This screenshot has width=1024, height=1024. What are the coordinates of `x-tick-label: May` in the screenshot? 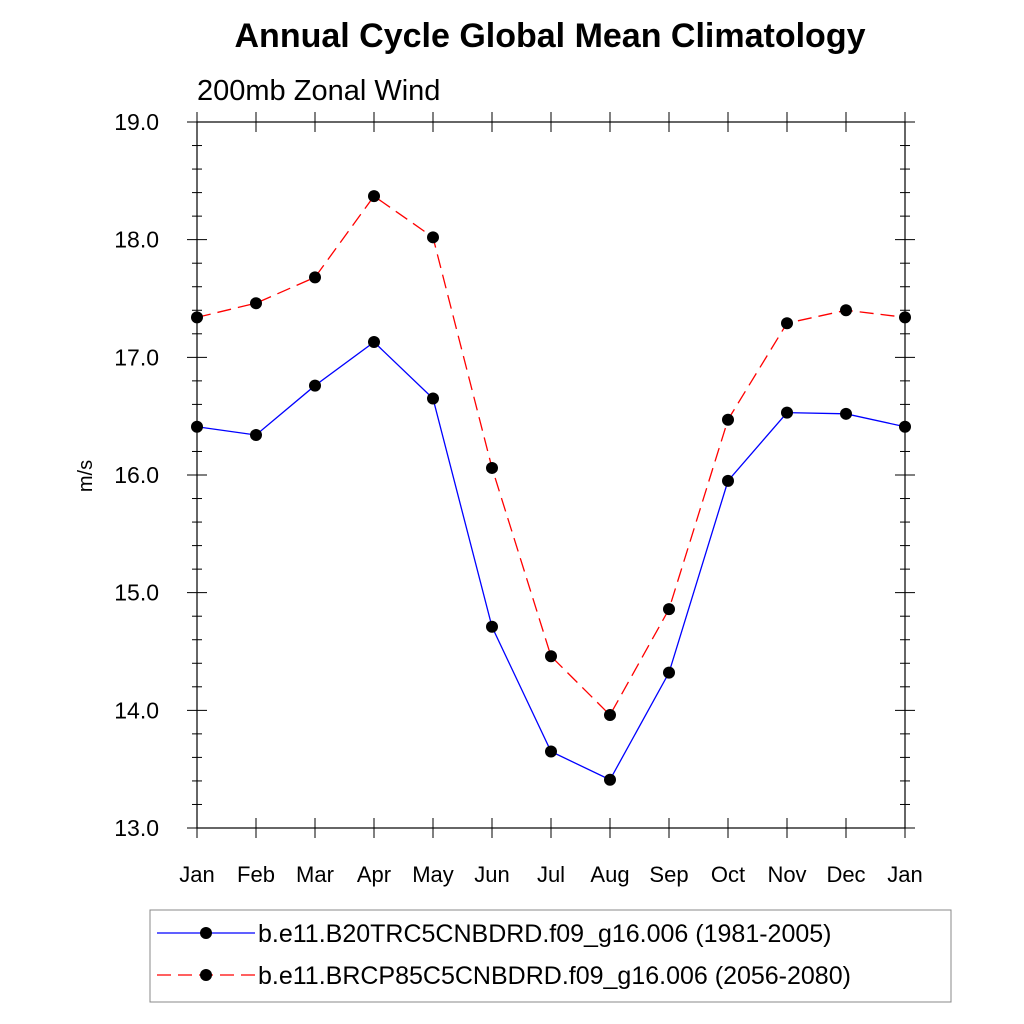 It's located at (433, 874).